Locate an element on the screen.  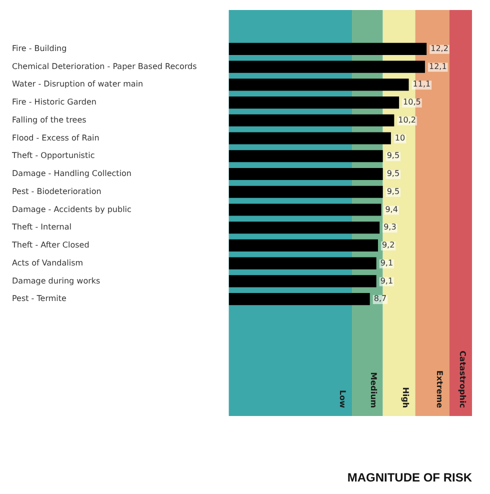
y-tick-label: Flood - Excess of Rain is located at coordinates (56, 137).